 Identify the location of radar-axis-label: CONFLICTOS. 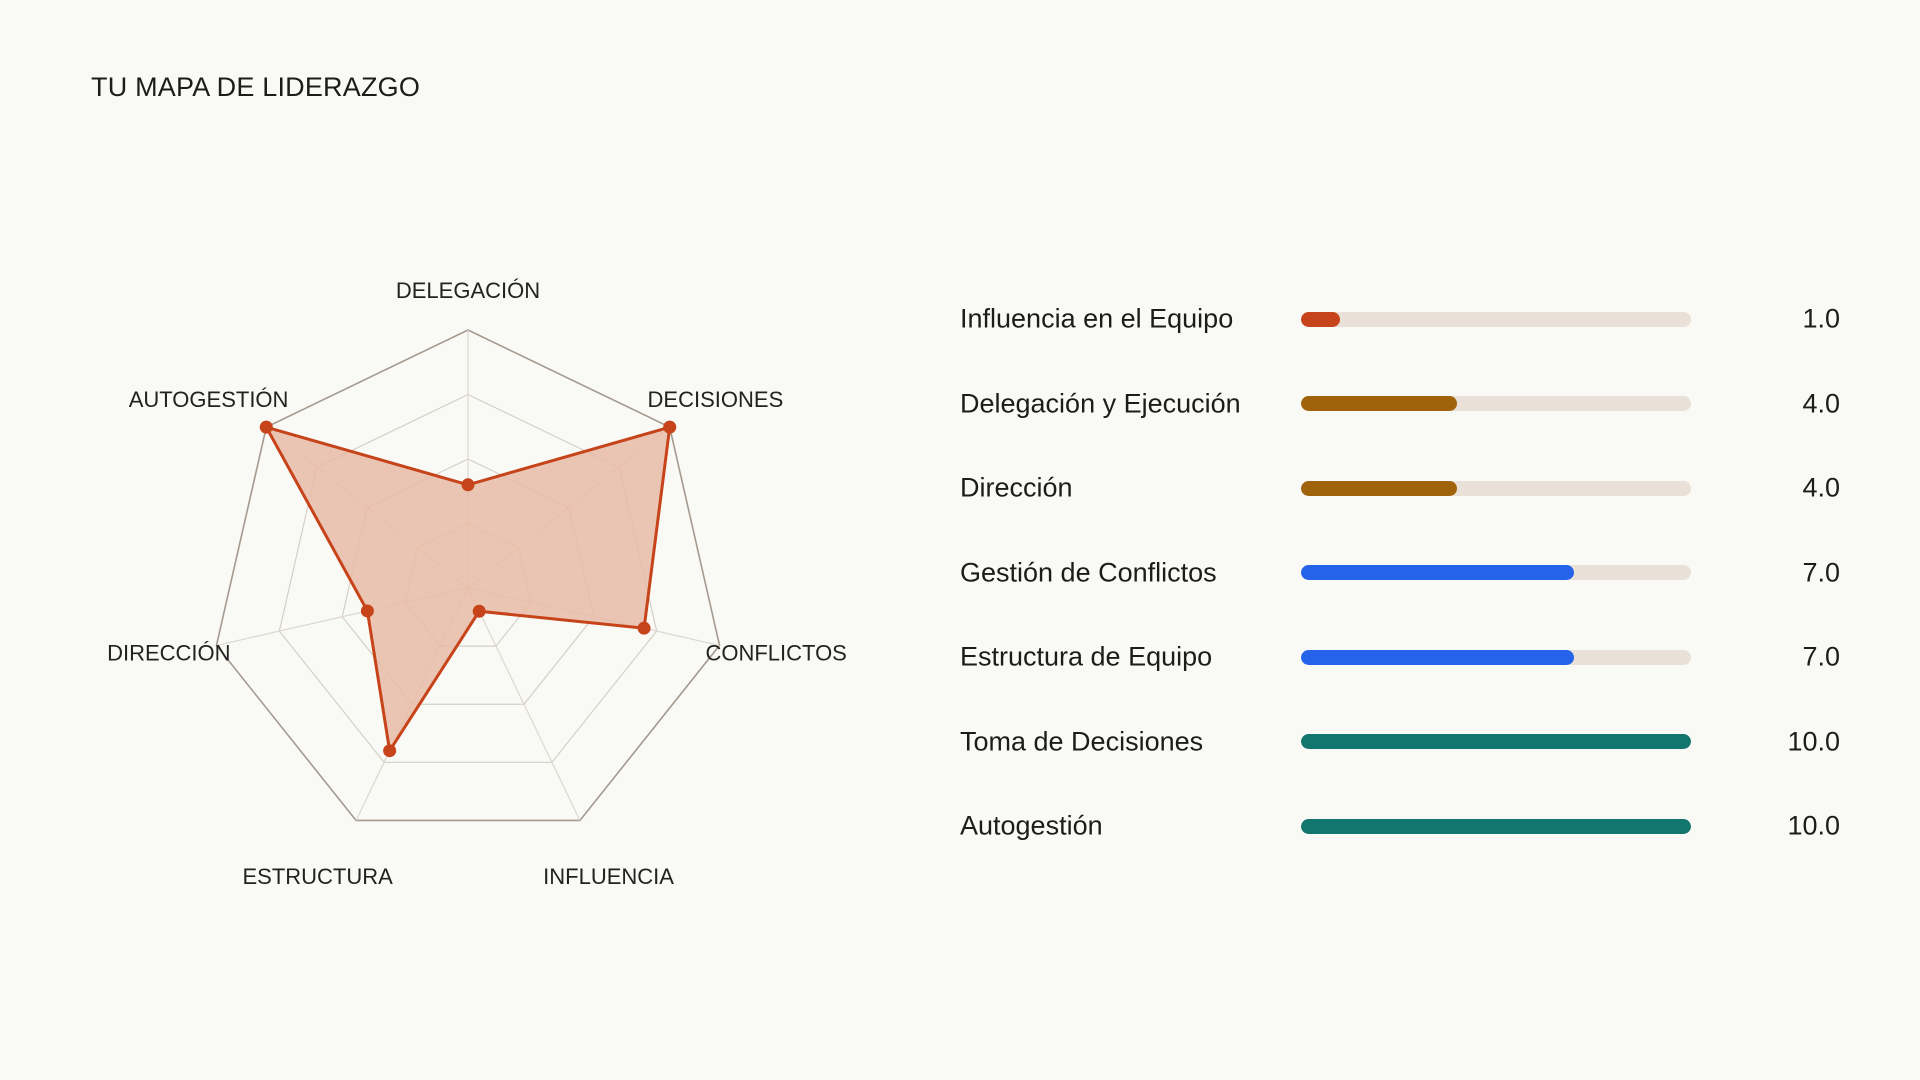
(775, 653).